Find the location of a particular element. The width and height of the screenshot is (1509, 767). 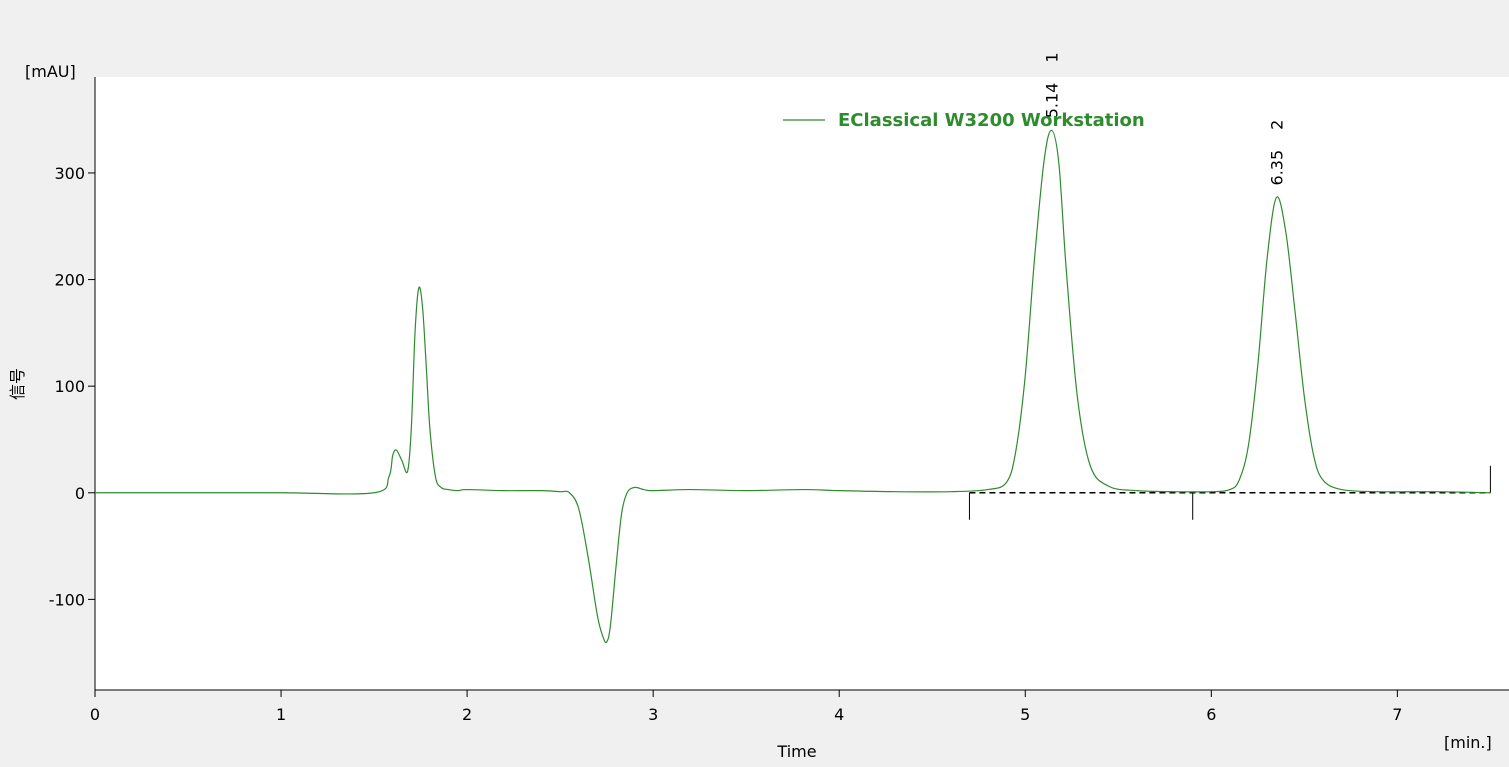

x-unit-label: [min.] is located at coordinates (1468, 742).